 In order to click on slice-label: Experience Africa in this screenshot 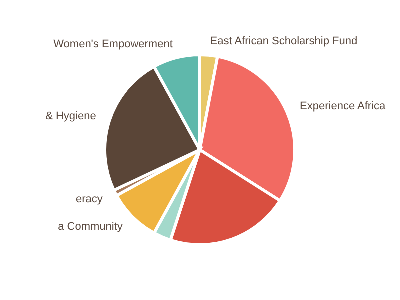, I will do `click(343, 106)`.